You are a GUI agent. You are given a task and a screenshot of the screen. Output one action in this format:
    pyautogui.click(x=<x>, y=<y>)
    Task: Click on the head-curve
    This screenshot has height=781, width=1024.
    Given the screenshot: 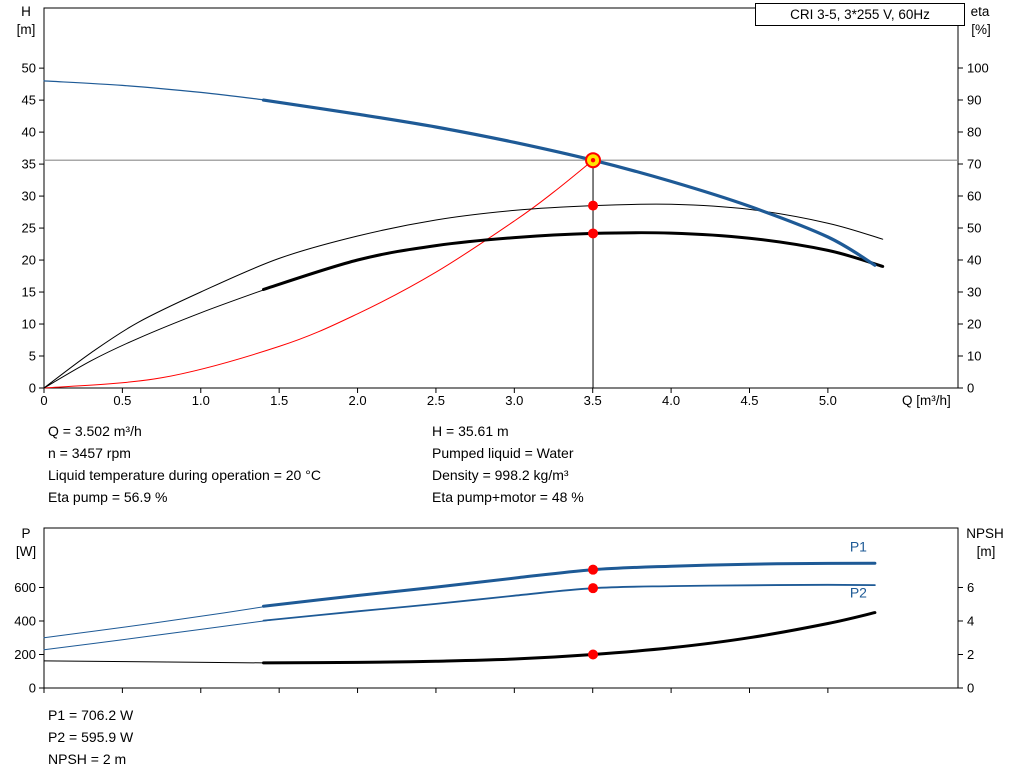 What is the action you would take?
    pyautogui.click(x=569, y=182)
    